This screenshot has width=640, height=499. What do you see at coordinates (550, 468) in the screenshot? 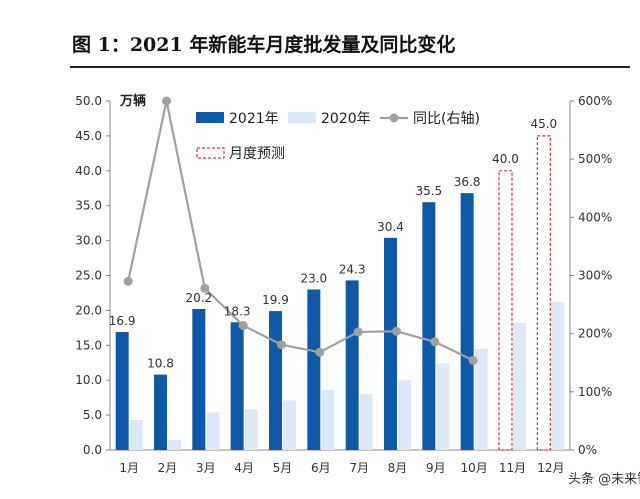
I see `category-label: 12月` at bounding box center [550, 468].